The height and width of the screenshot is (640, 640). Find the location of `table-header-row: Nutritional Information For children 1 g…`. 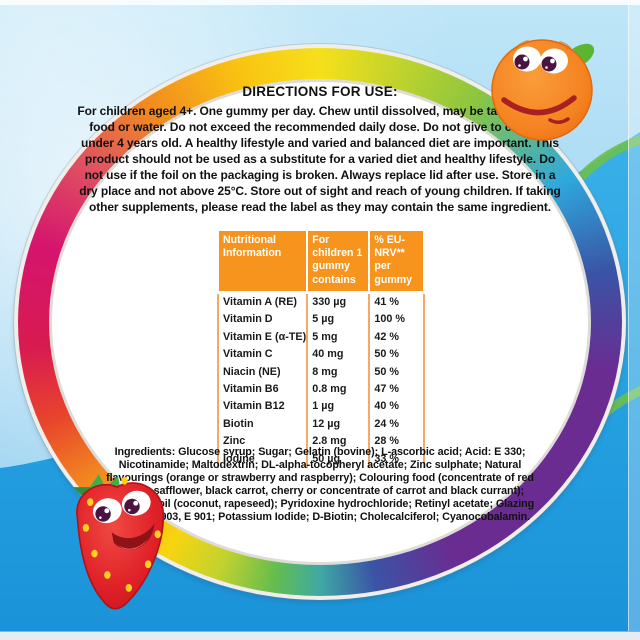

table-header-row: Nutritional Information For children 1 g… is located at coordinates (321, 262).